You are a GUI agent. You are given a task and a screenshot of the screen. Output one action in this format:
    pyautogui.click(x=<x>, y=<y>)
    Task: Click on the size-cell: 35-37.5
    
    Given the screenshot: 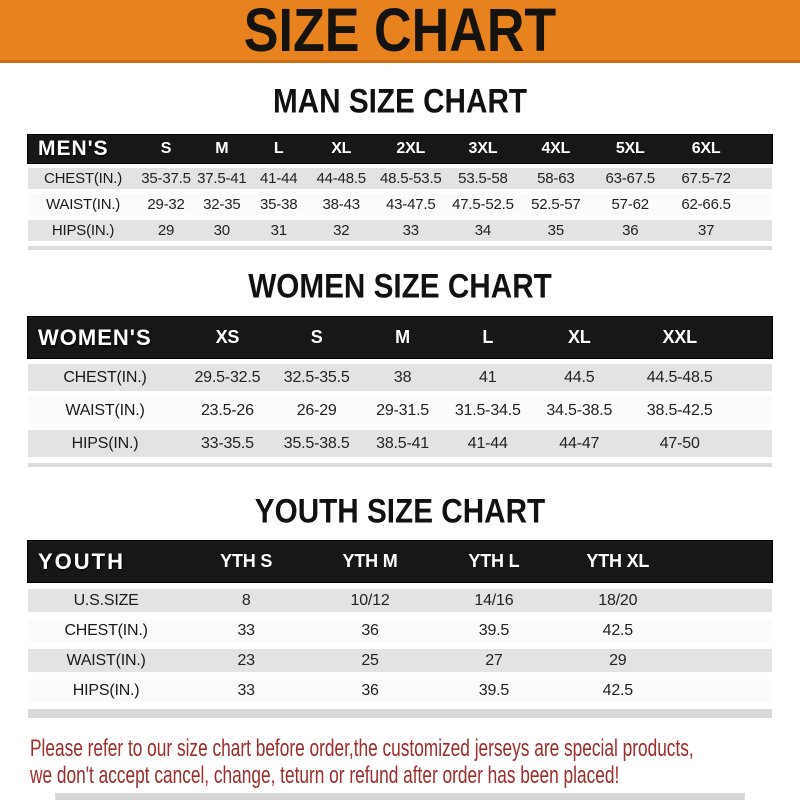 What is the action you would take?
    pyautogui.click(x=166, y=178)
    